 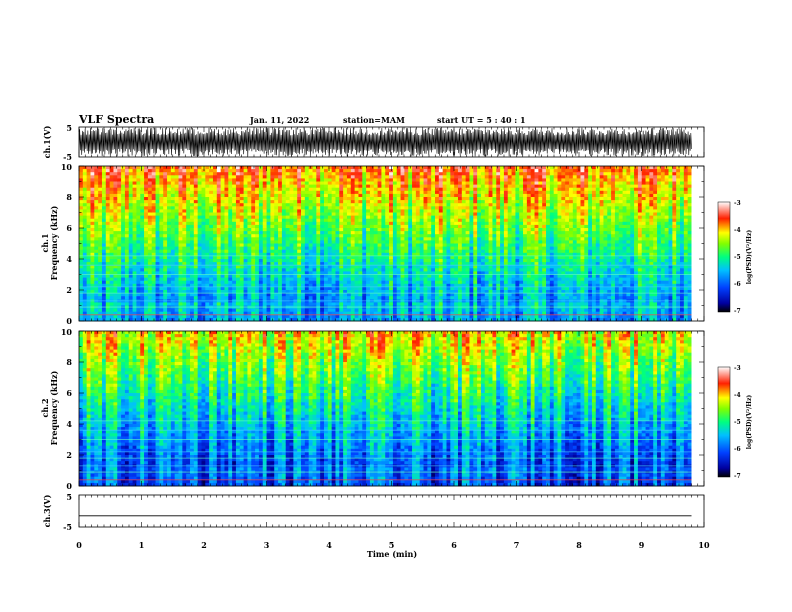 I want to click on ch1-waveform-path, so click(x=385, y=142).